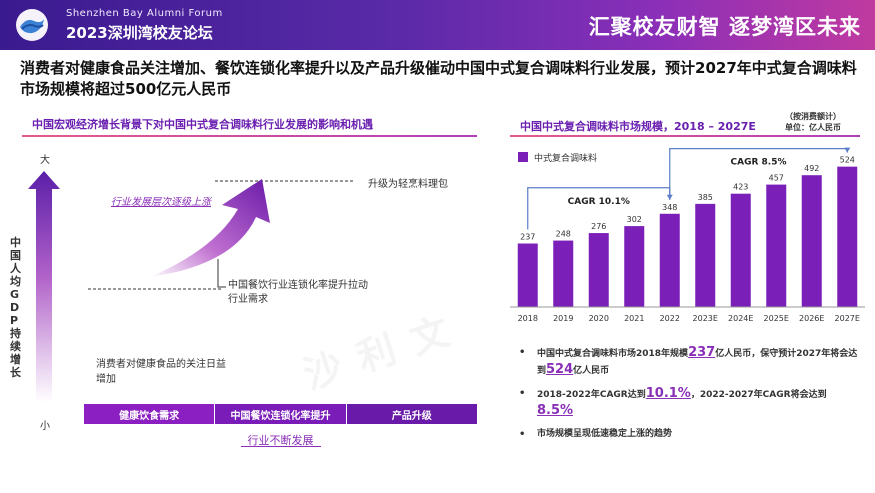  I want to click on finding-text: 中国中式复合调味料市场2018年规模, so click(613, 354).